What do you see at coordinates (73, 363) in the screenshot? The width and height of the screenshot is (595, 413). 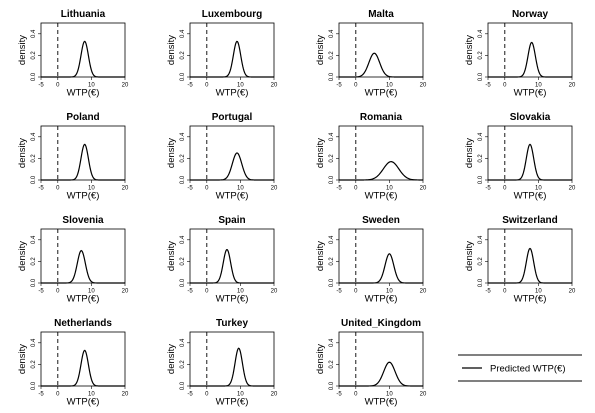 I see `panel: Netherlands -5 0 10 20 0.0 0.2 0.4 WTP(€) density` at bounding box center [73, 363].